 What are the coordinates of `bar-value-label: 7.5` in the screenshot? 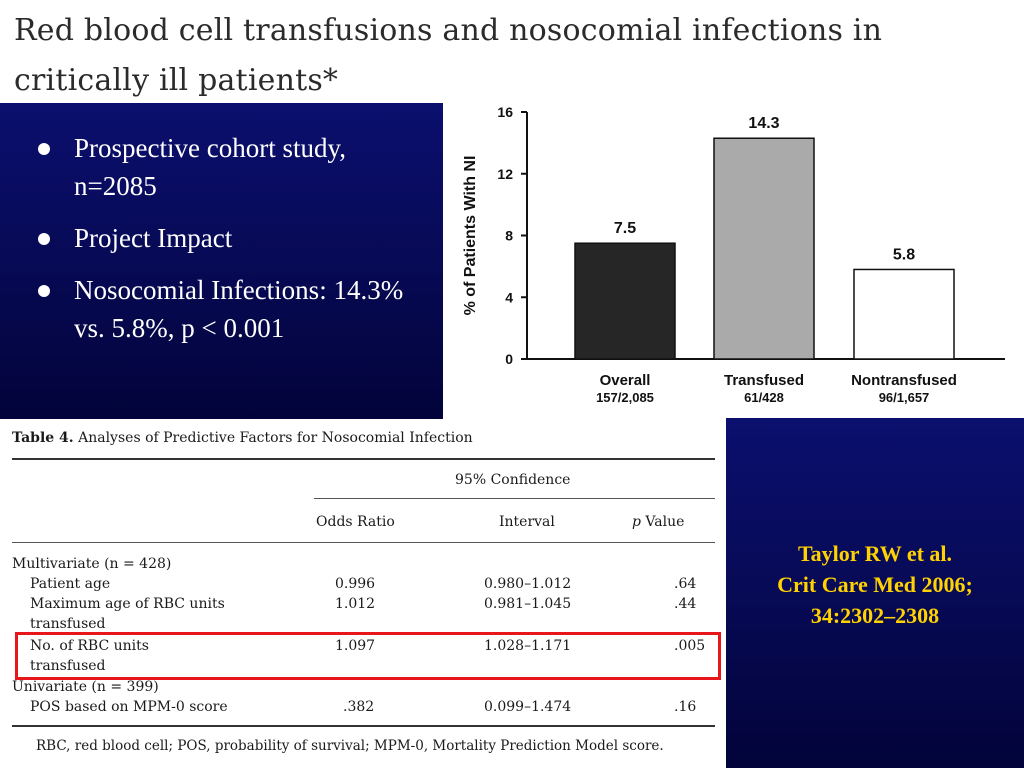 It's located at (625, 228).